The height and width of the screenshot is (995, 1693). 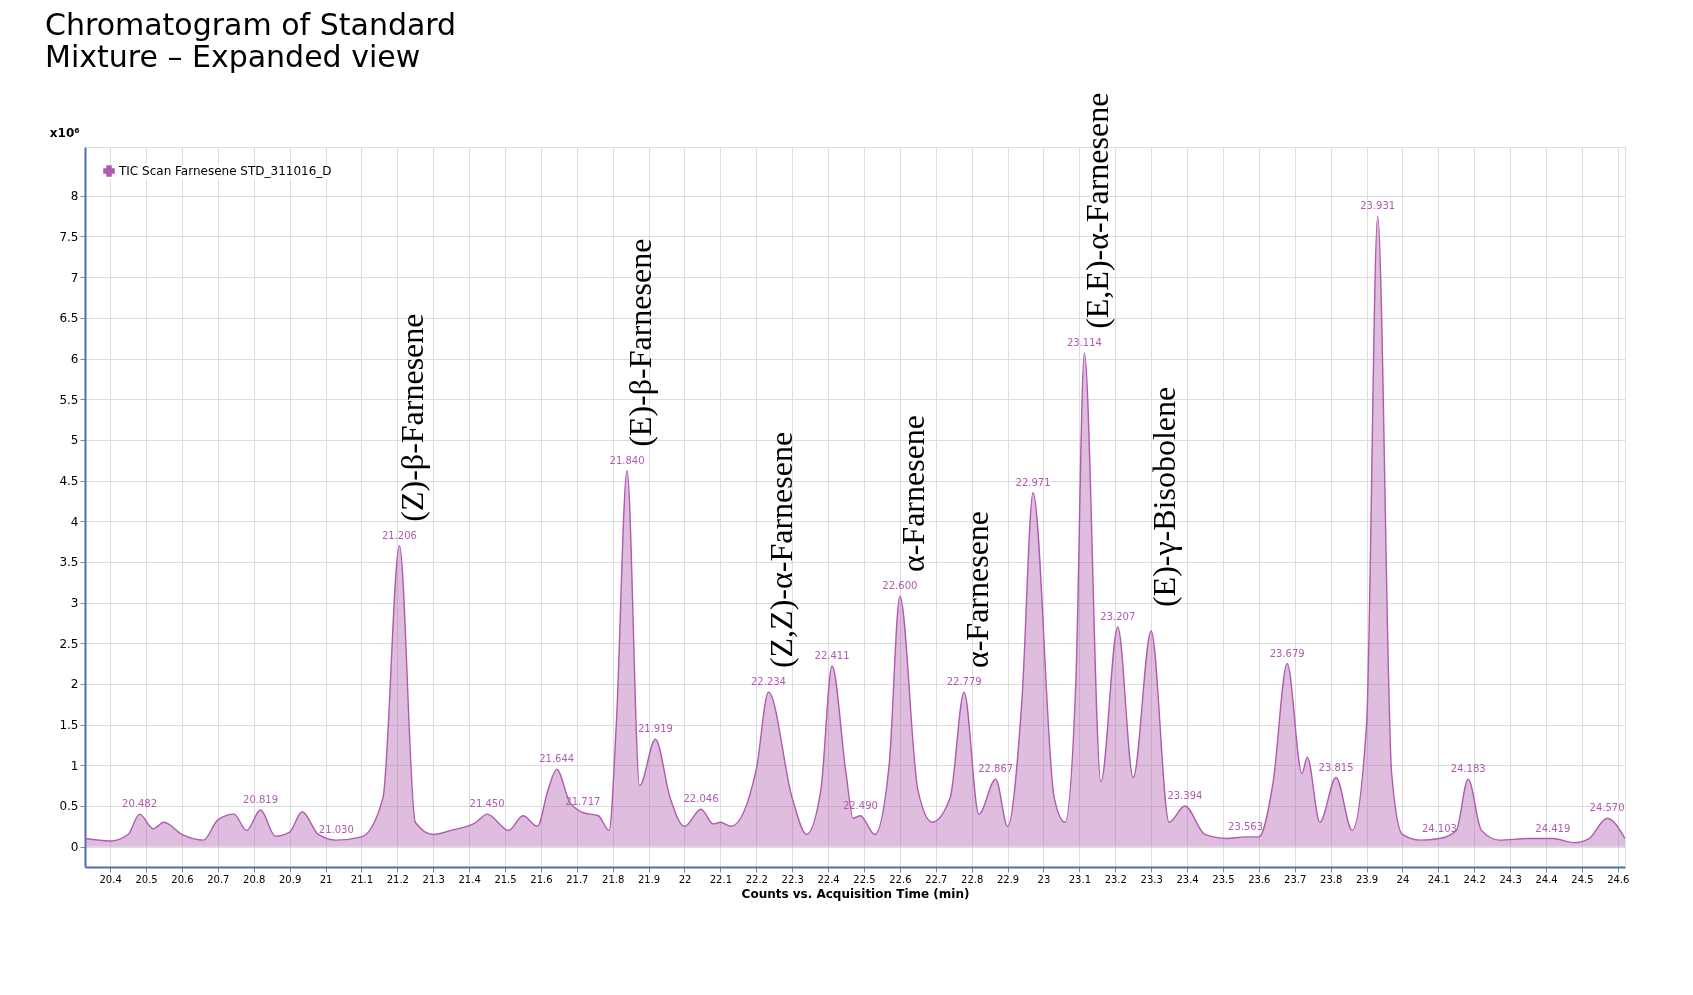 What do you see at coordinates (1607, 808) in the screenshot?
I see `annotation: 24.570` at bounding box center [1607, 808].